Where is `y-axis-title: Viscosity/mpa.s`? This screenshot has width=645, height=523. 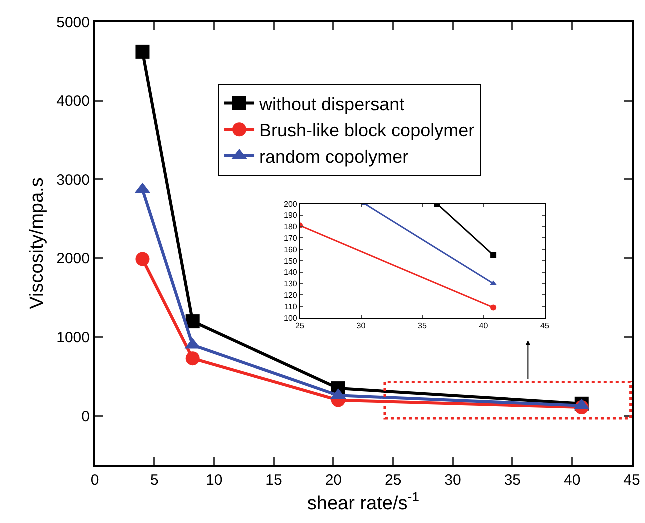 y-axis-title: Viscosity/mpa.s is located at coordinates (37, 244).